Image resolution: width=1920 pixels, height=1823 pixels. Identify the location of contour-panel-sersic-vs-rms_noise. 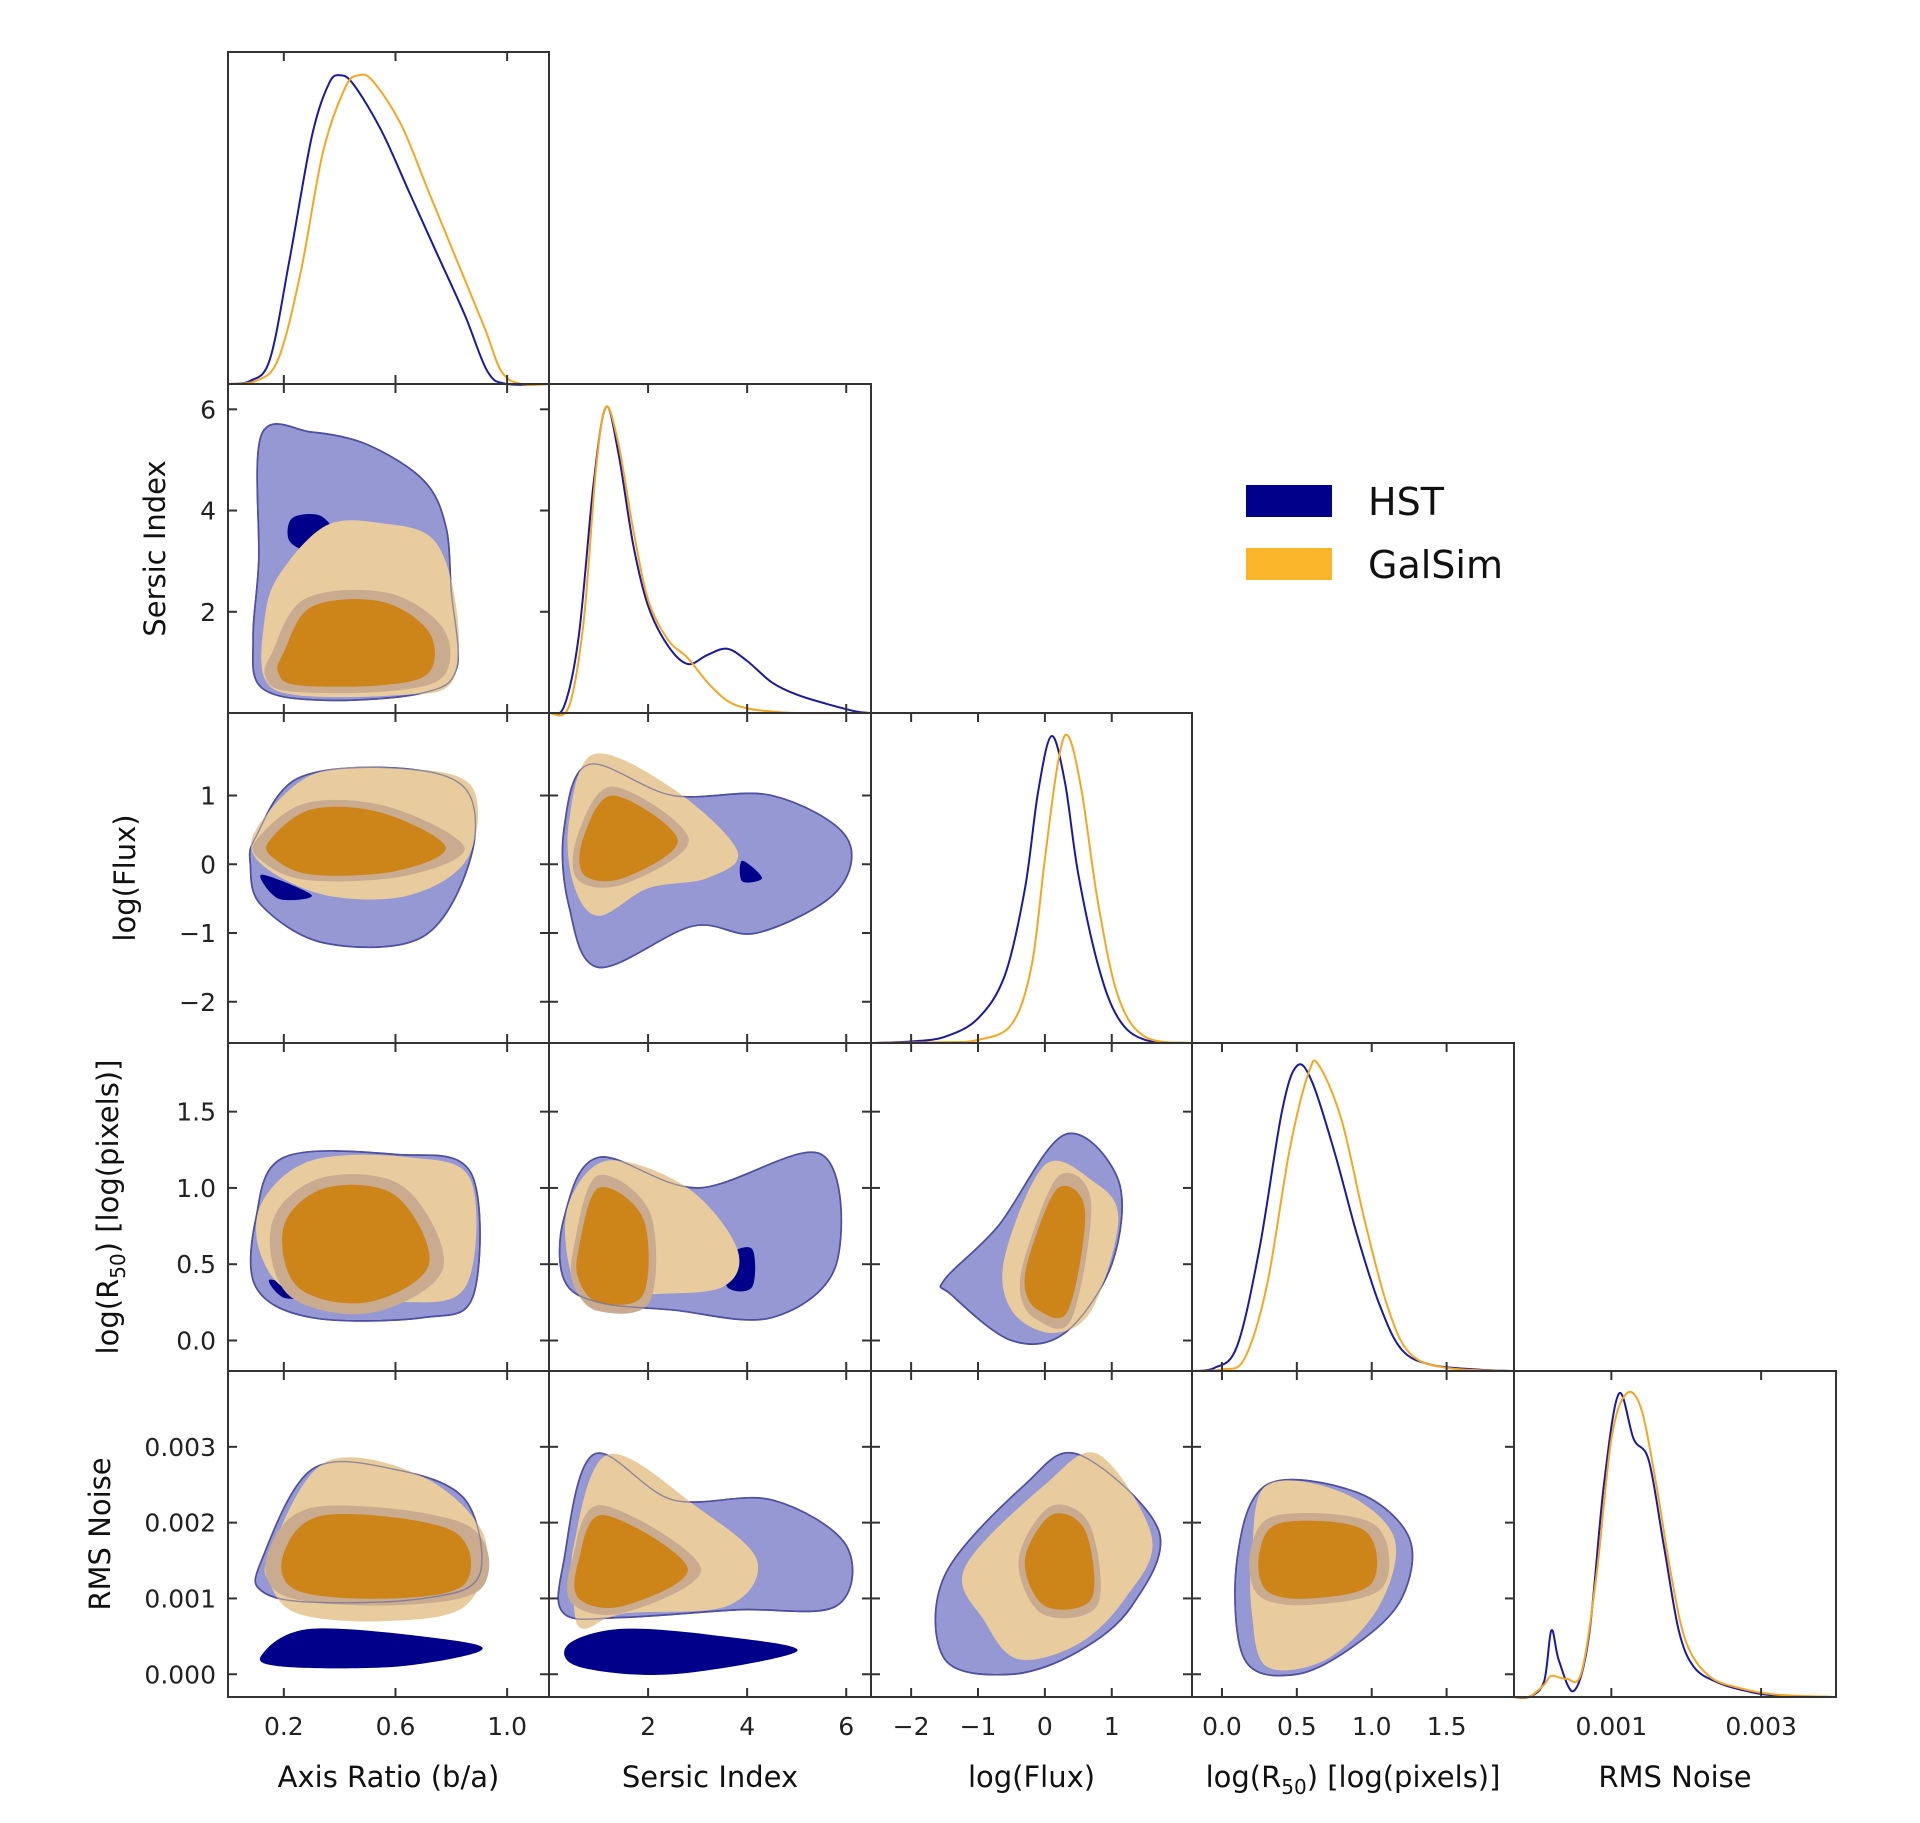
(705, 1563).